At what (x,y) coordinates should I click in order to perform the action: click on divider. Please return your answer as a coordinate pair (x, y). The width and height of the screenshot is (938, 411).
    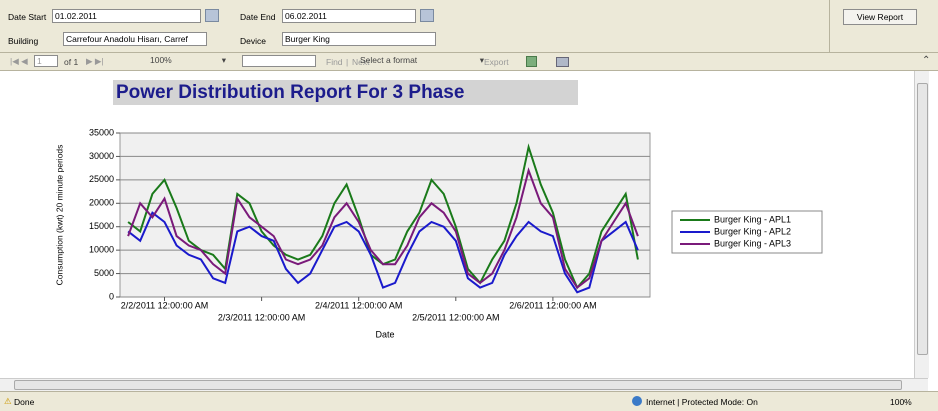
    Looking at the image, I should click on (829, 26).